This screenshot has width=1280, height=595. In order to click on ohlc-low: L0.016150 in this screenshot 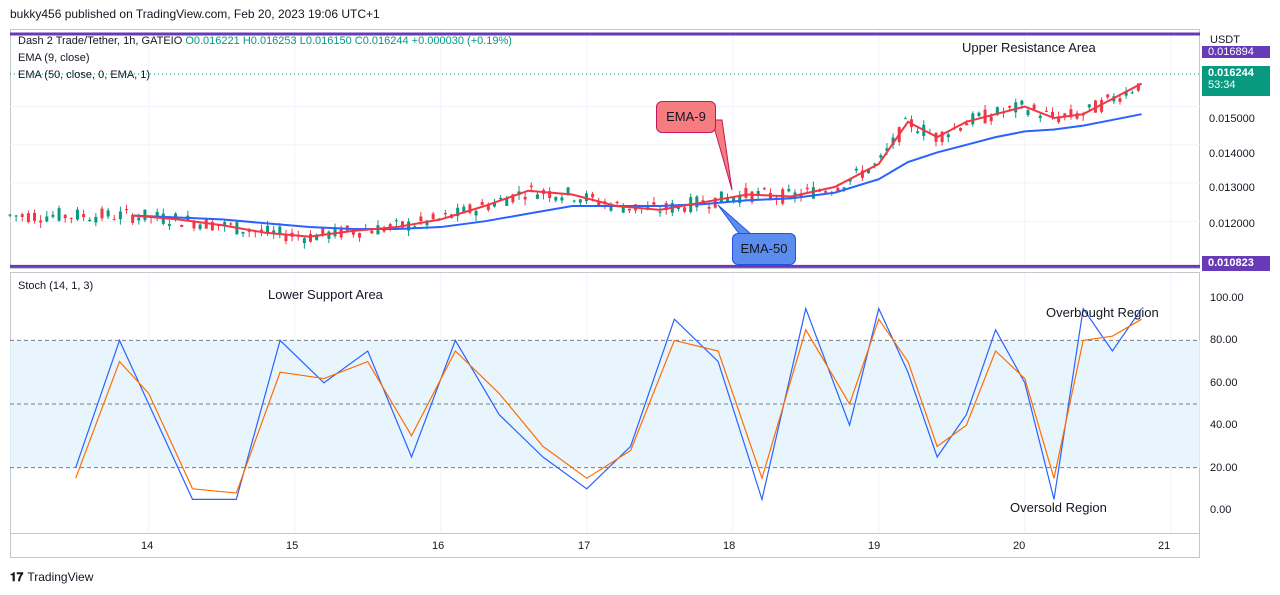, I will do `click(325, 41)`.